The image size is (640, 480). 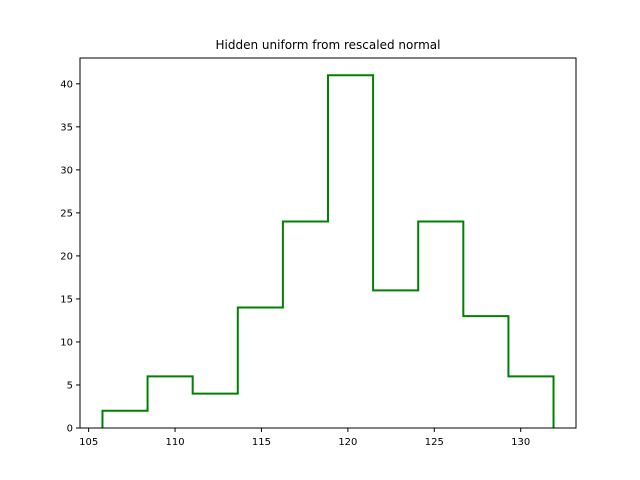 What do you see at coordinates (66, 127) in the screenshot?
I see `y-tick-label: 35` at bounding box center [66, 127].